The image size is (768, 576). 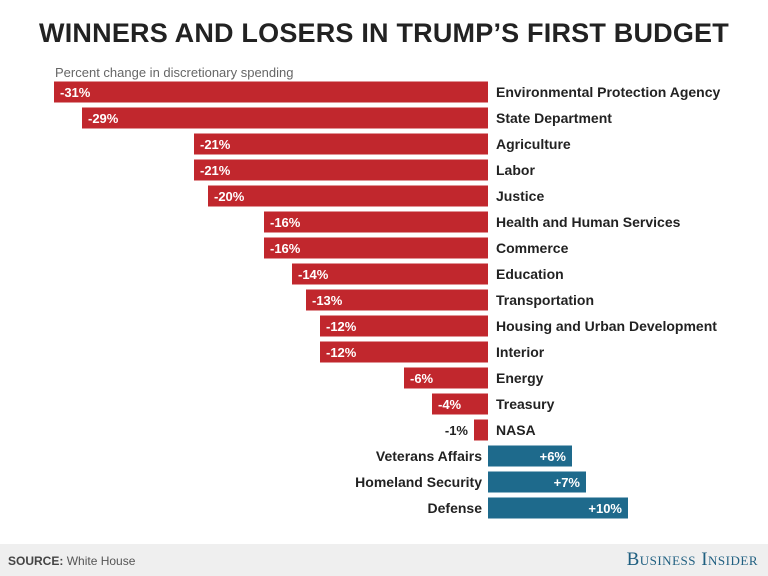 I want to click on source-label: SOURCE:, so click(x=36, y=561).